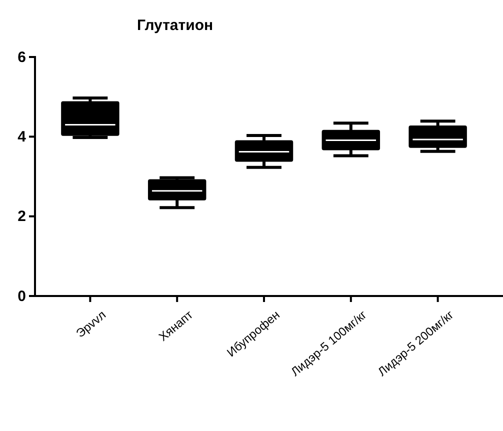  Describe the element at coordinates (175, 25) in the screenshot. I see `chart-title: Глутатион` at that location.